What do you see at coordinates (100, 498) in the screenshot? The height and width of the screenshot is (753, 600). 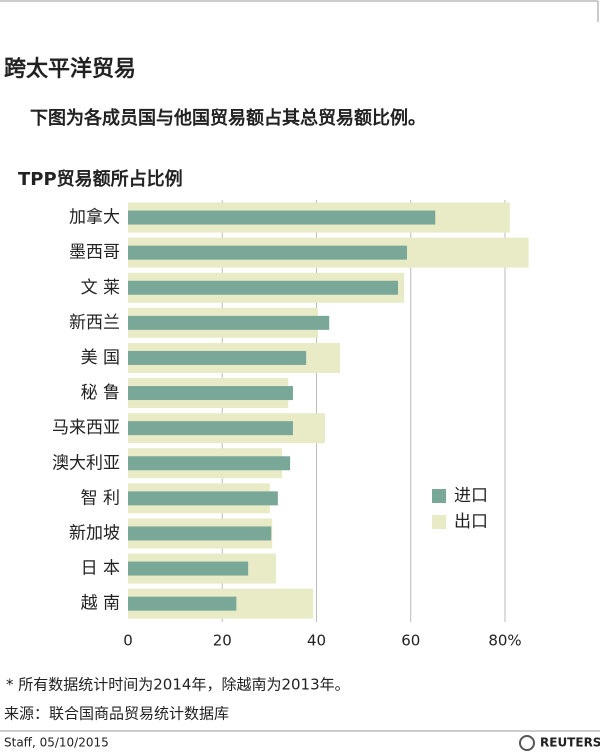 I see `y-tick-label: 智 利` at bounding box center [100, 498].